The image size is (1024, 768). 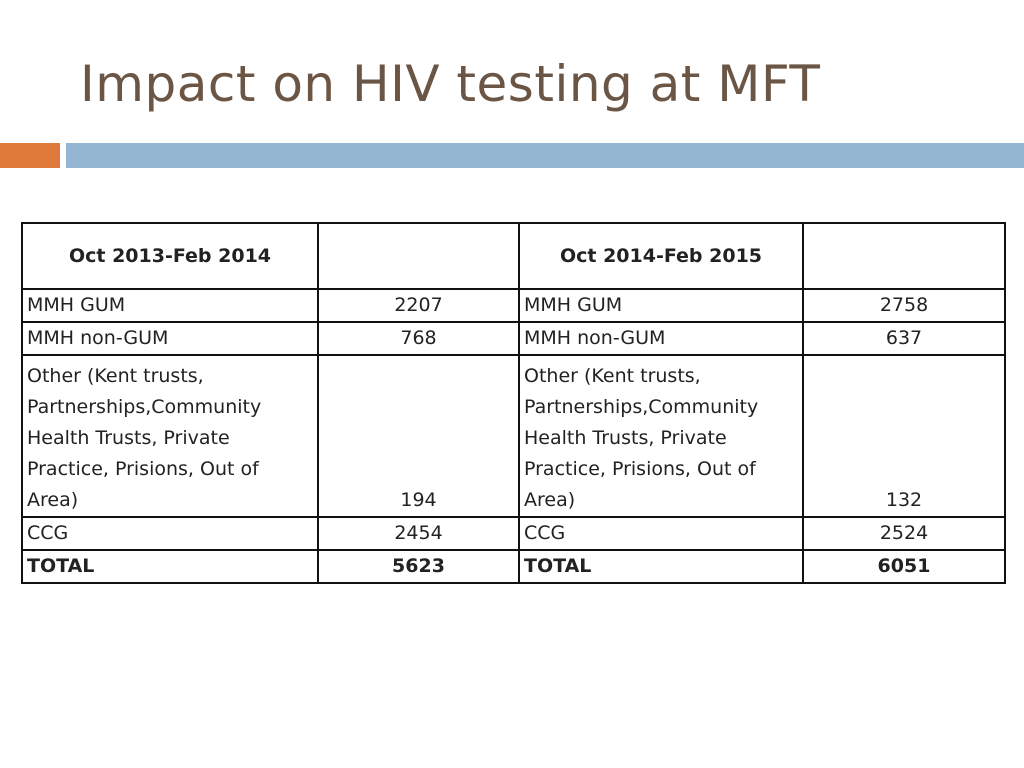 What do you see at coordinates (904, 256) in the screenshot?
I see `right-value-header` at bounding box center [904, 256].